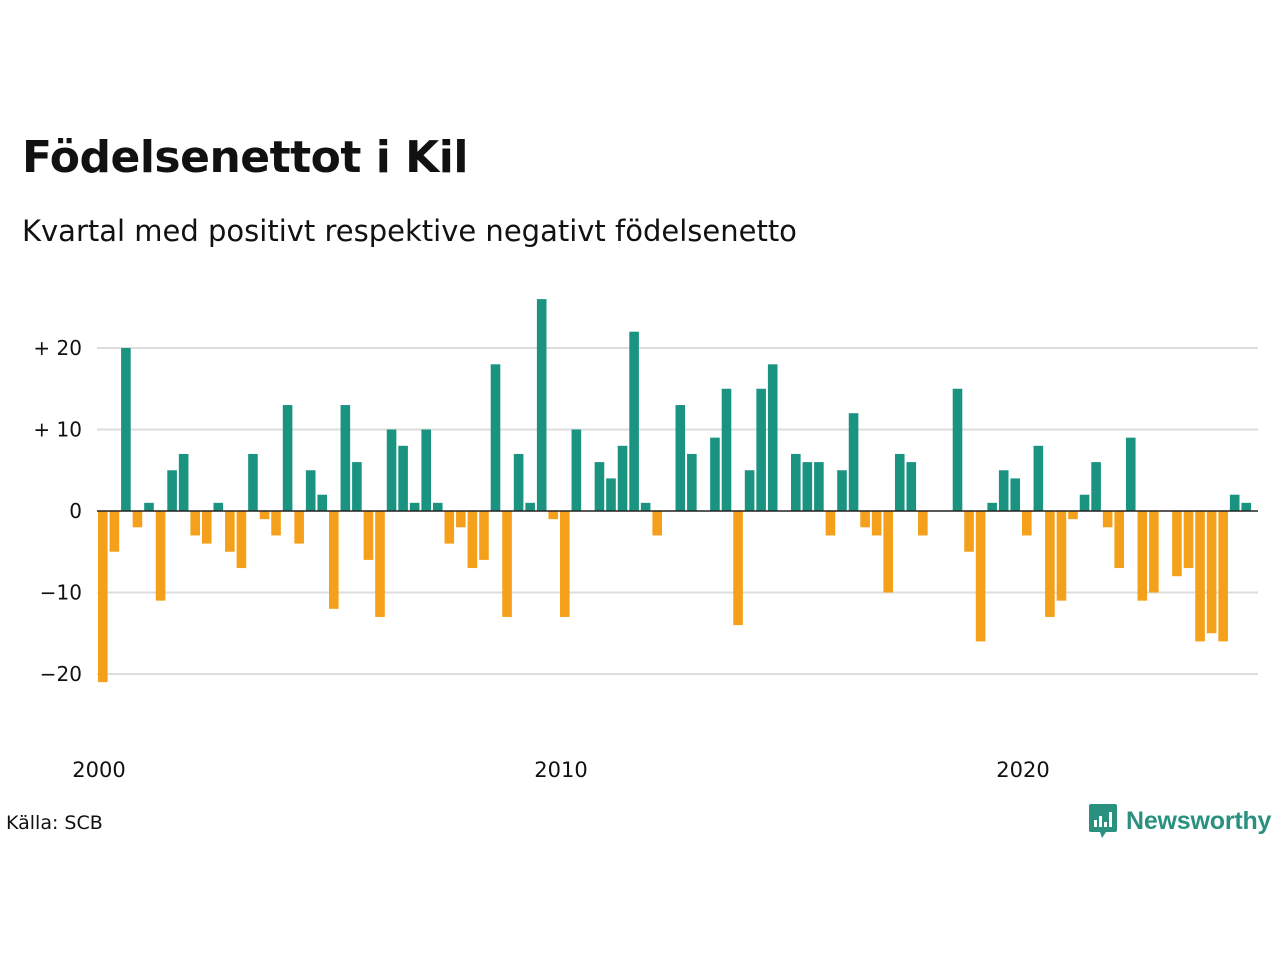 This screenshot has height=960, width=1280. Describe the element at coordinates (245, 157) in the screenshot. I see `chart-title: Födelsenettot i Kil` at that location.